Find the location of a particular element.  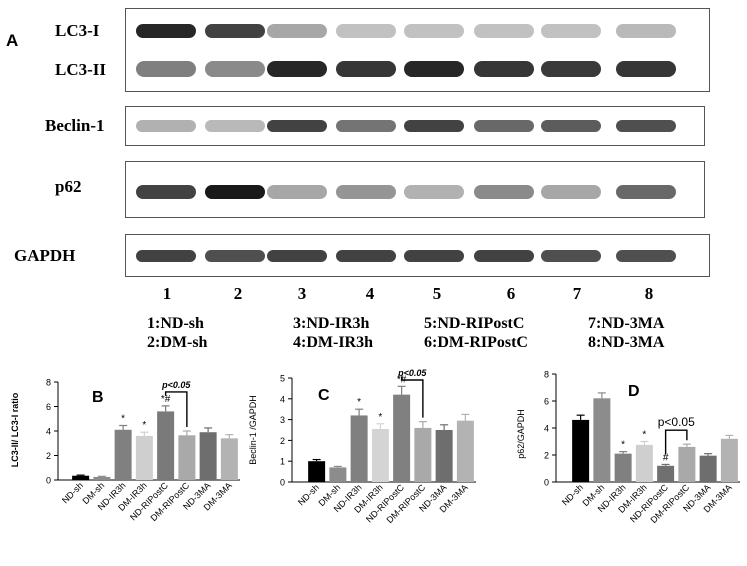

blot-label-p62: p62 is located at coordinates (68, 186).